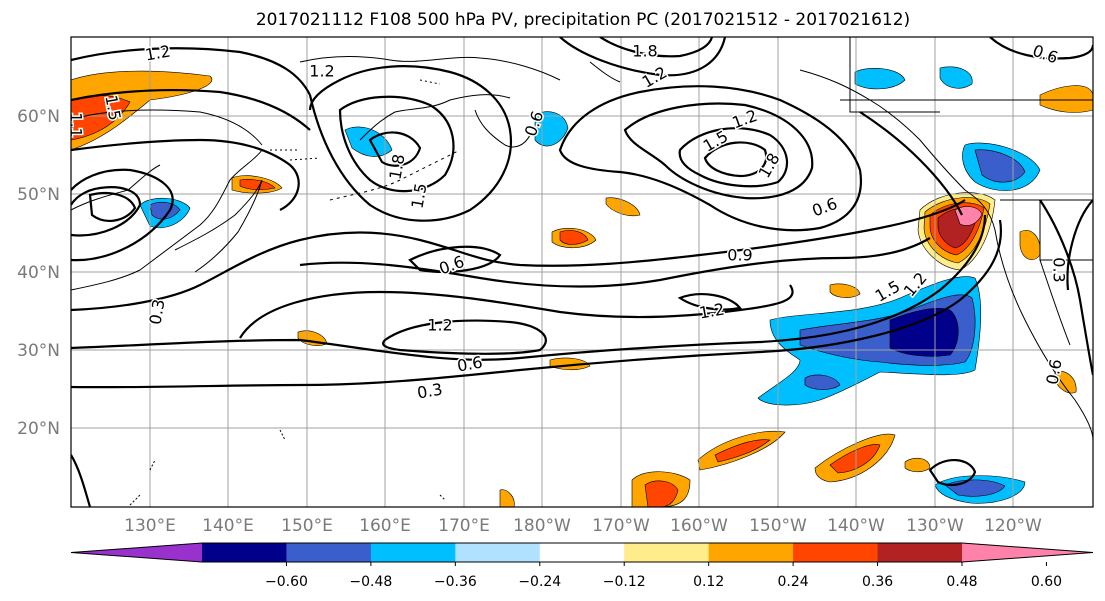 The width and height of the screenshot is (1105, 601). What do you see at coordinates (38, 429) in the screenshot?
I see `lat-tick-label: 20°N` at bounding box center [38, 429].